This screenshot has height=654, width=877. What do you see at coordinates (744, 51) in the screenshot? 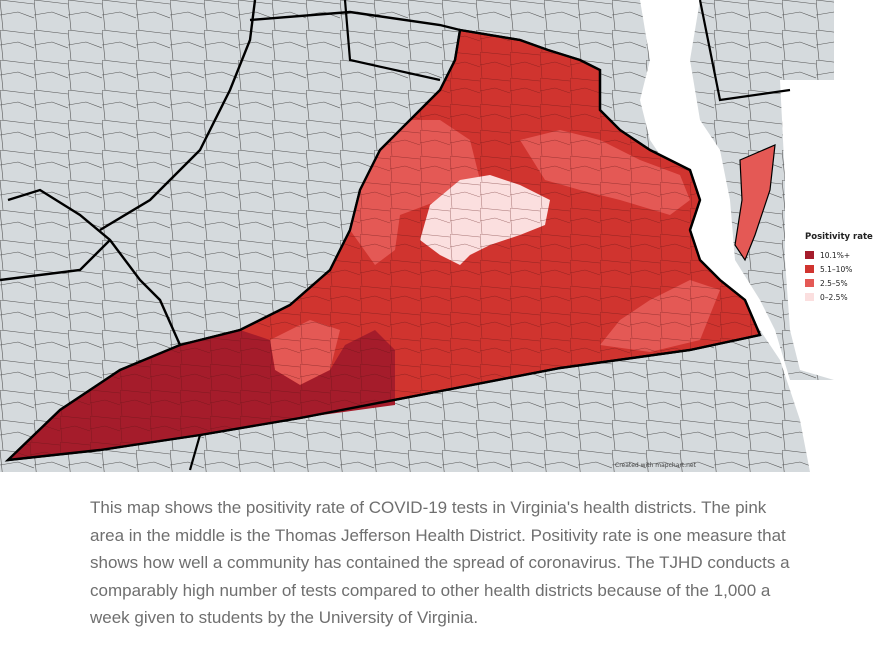
I see `delaware-border` at bounding box center [744, 51].